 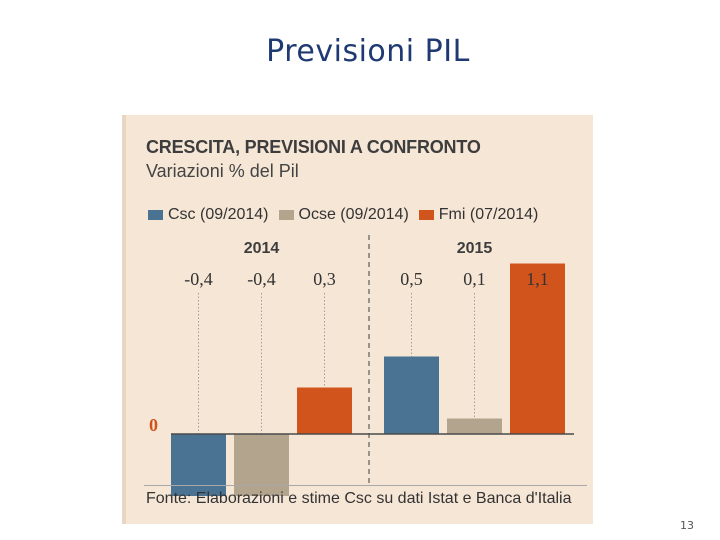 What do you see at coordinates (537, 348) in the screenshot?
I see `bar-fmi-07-2014-2015` at bounding box center [537, 348].